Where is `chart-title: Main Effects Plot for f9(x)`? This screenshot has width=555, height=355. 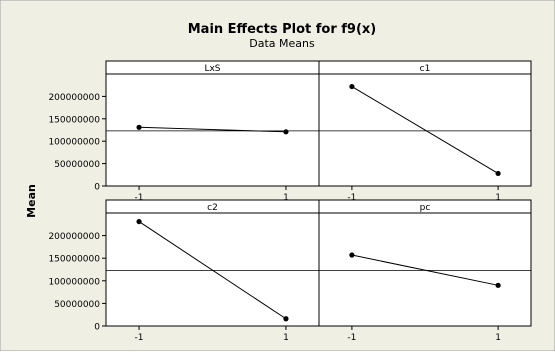
chart-title: Main Effects Plot for f9(x) is located at coordinates (282, 29).